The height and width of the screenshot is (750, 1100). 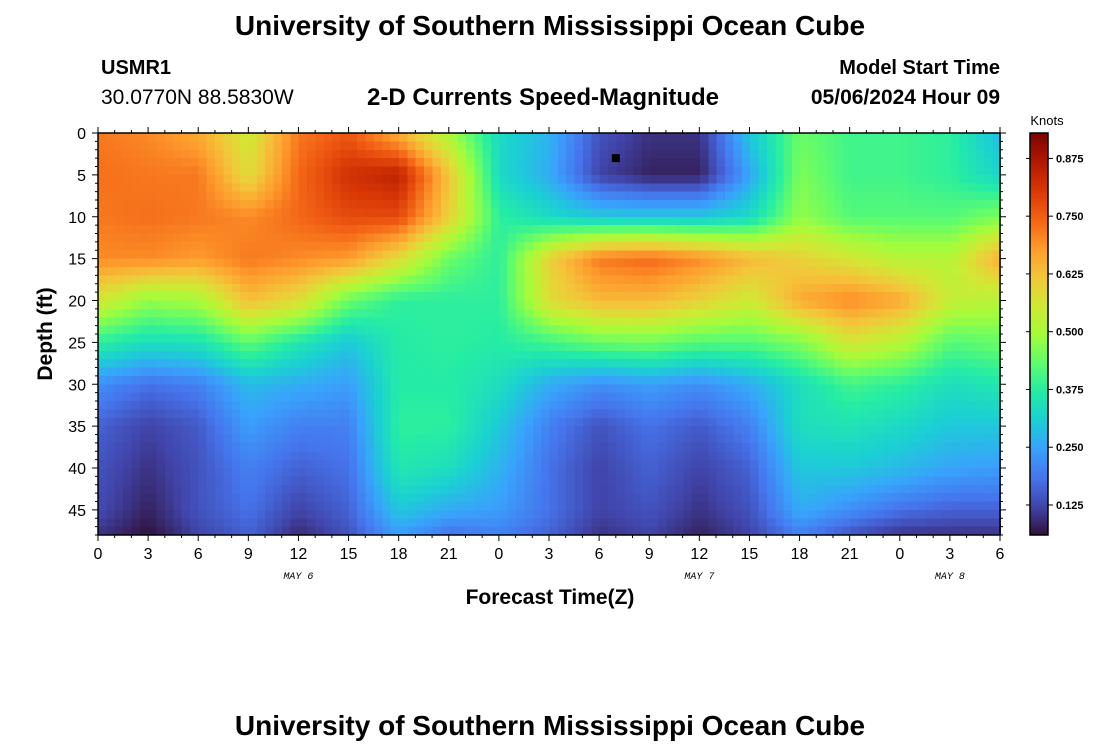 What do you see at coordinates (1070, 506) in the screenshot?
I see `colorbar-tick-label: 0.125` at bounding box center [1070, 506].